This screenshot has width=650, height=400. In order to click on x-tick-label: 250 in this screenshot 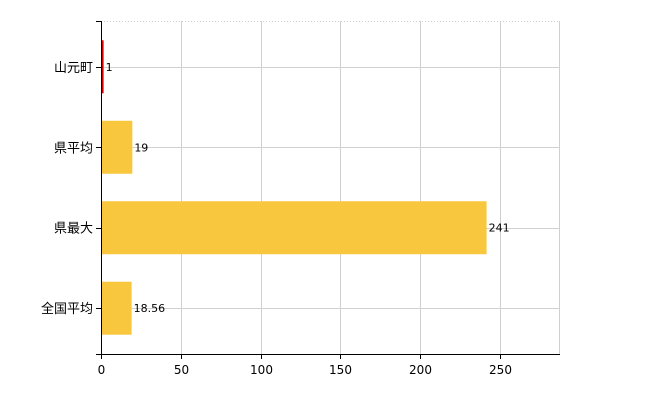, I will do `click(500, 370)`.